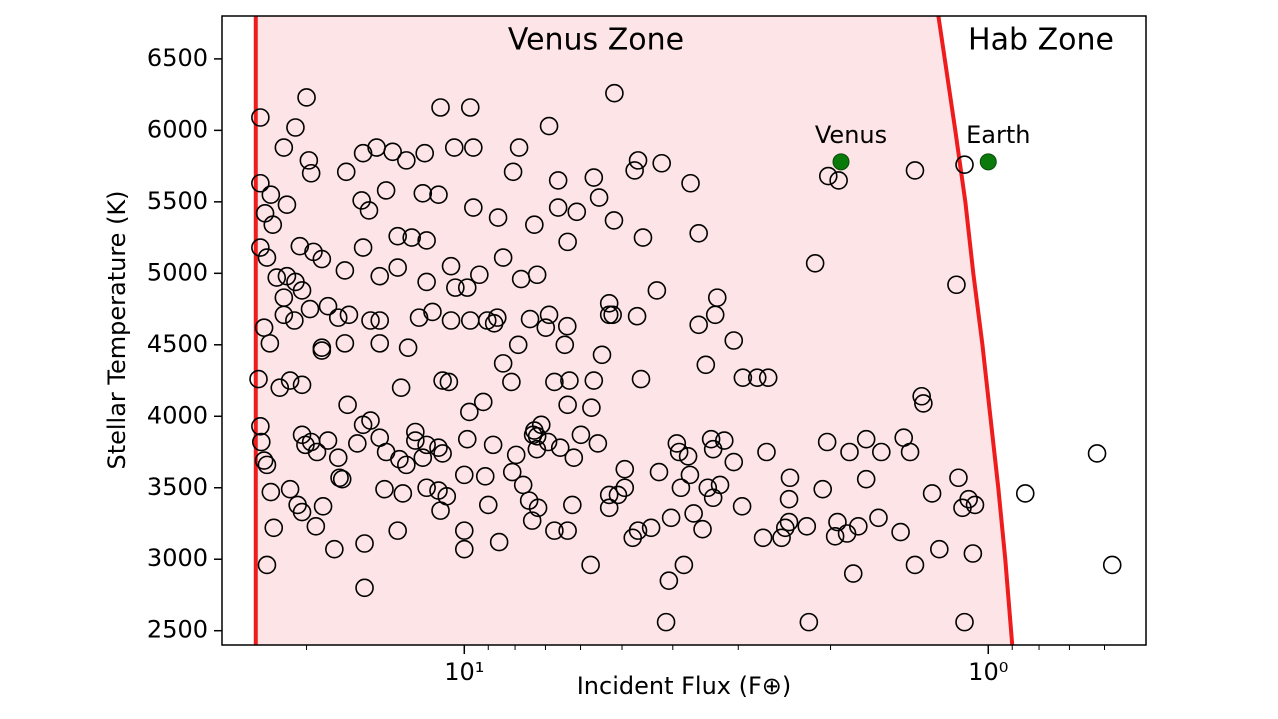 The height and width of the screenshot is (719, 1278). I want to click on y-tick-label: 5500, so click(177, 201).